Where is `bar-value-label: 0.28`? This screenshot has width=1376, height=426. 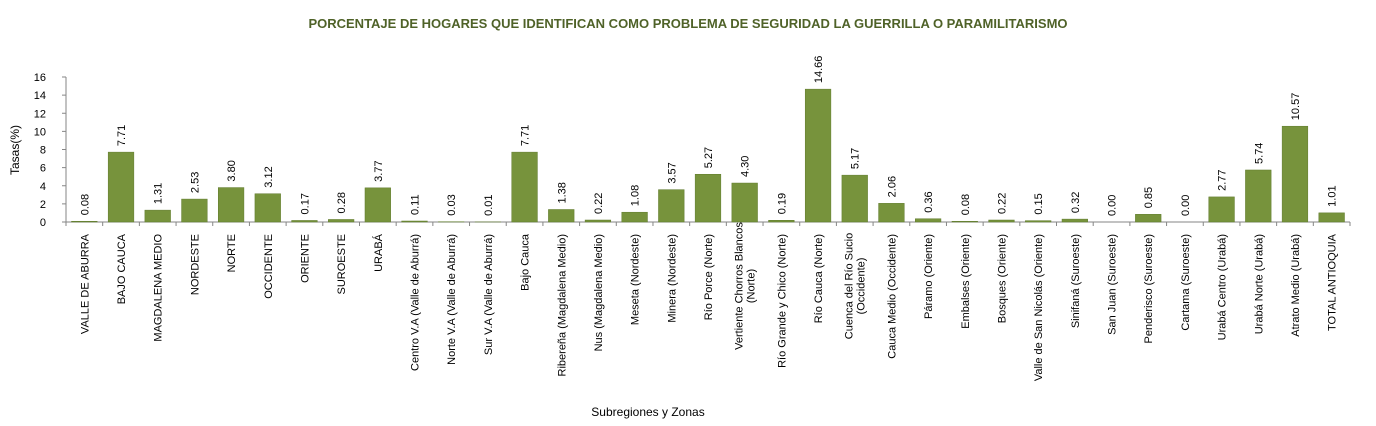 bar-value-label: 0.28 is located at coordinates (342, 202).